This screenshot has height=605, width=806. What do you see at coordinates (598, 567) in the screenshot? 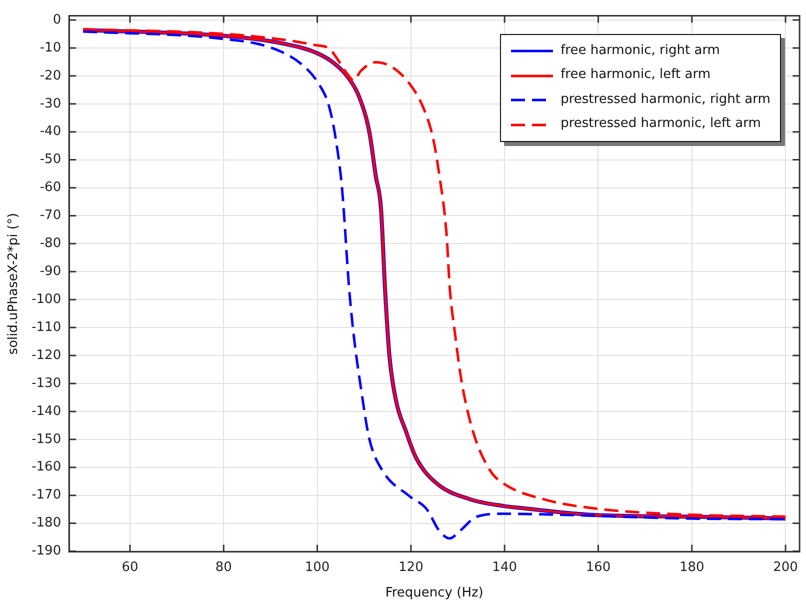
I see `x-tick-label: 160` at bounding box center [598, 567].